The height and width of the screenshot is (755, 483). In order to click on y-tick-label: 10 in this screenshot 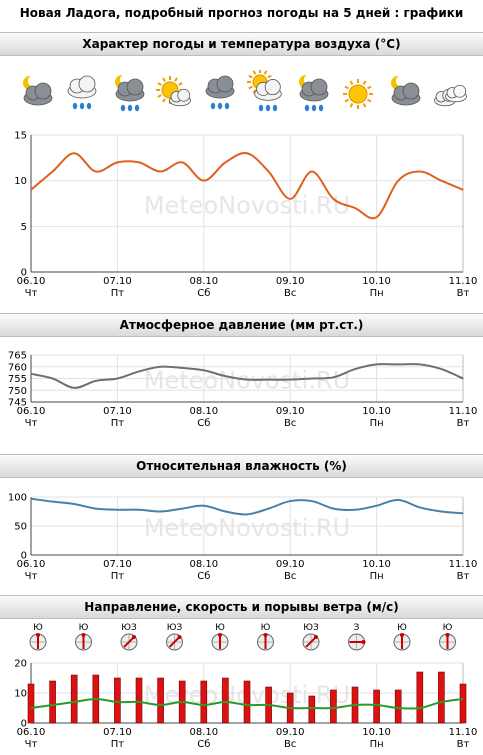, I will do `click(20, 694)`.